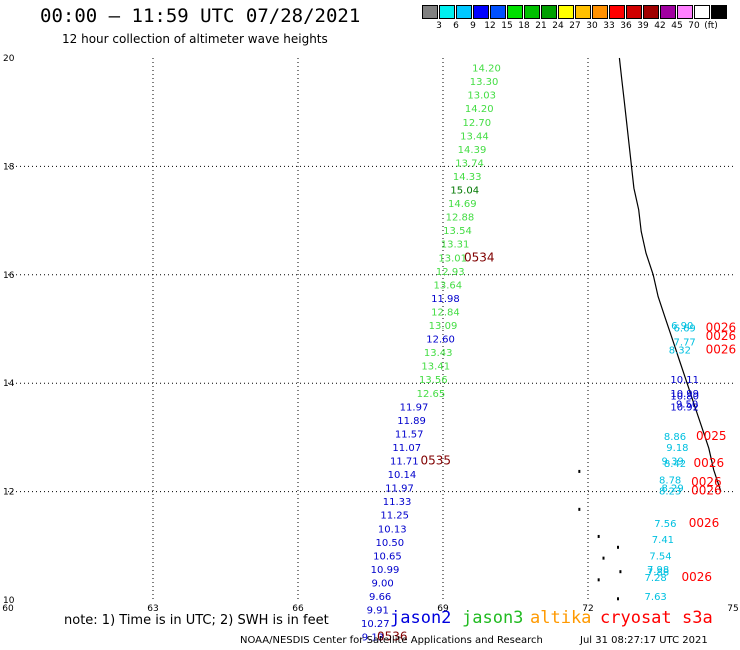 This screenshot has width=740, height=650. What do you see at coordinates (390, 543) in the screenshot?
I see `jason2-swh-value: 10.50` at bounding box center [390, 543].